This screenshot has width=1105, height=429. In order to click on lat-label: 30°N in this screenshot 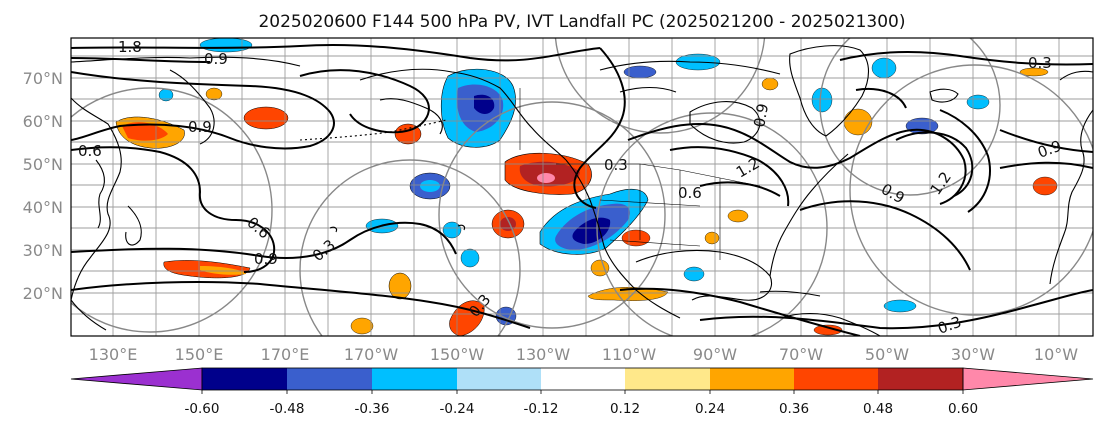, I will do `click(43, 250)`.